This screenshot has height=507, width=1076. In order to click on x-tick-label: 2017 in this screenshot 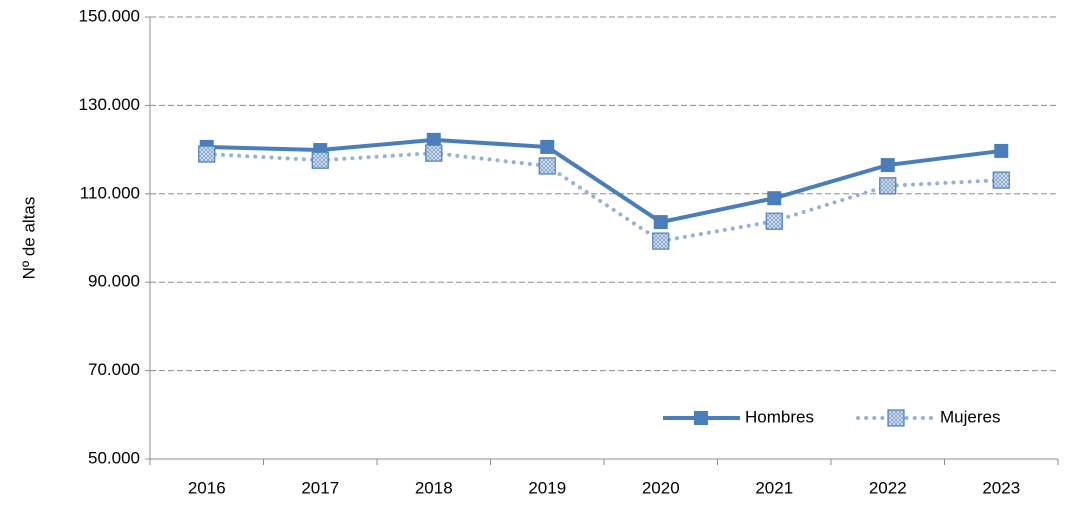, I will do `click(320, 487)`.